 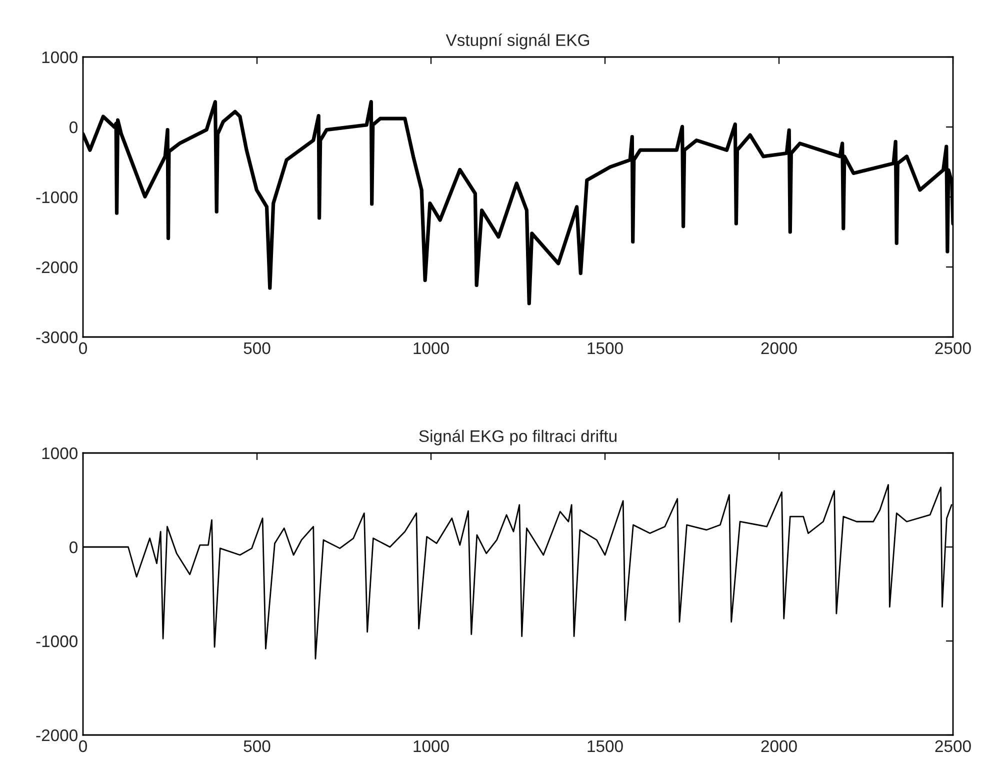 I want to click on y-tick-label: -3000, so click(x=57, y=337).